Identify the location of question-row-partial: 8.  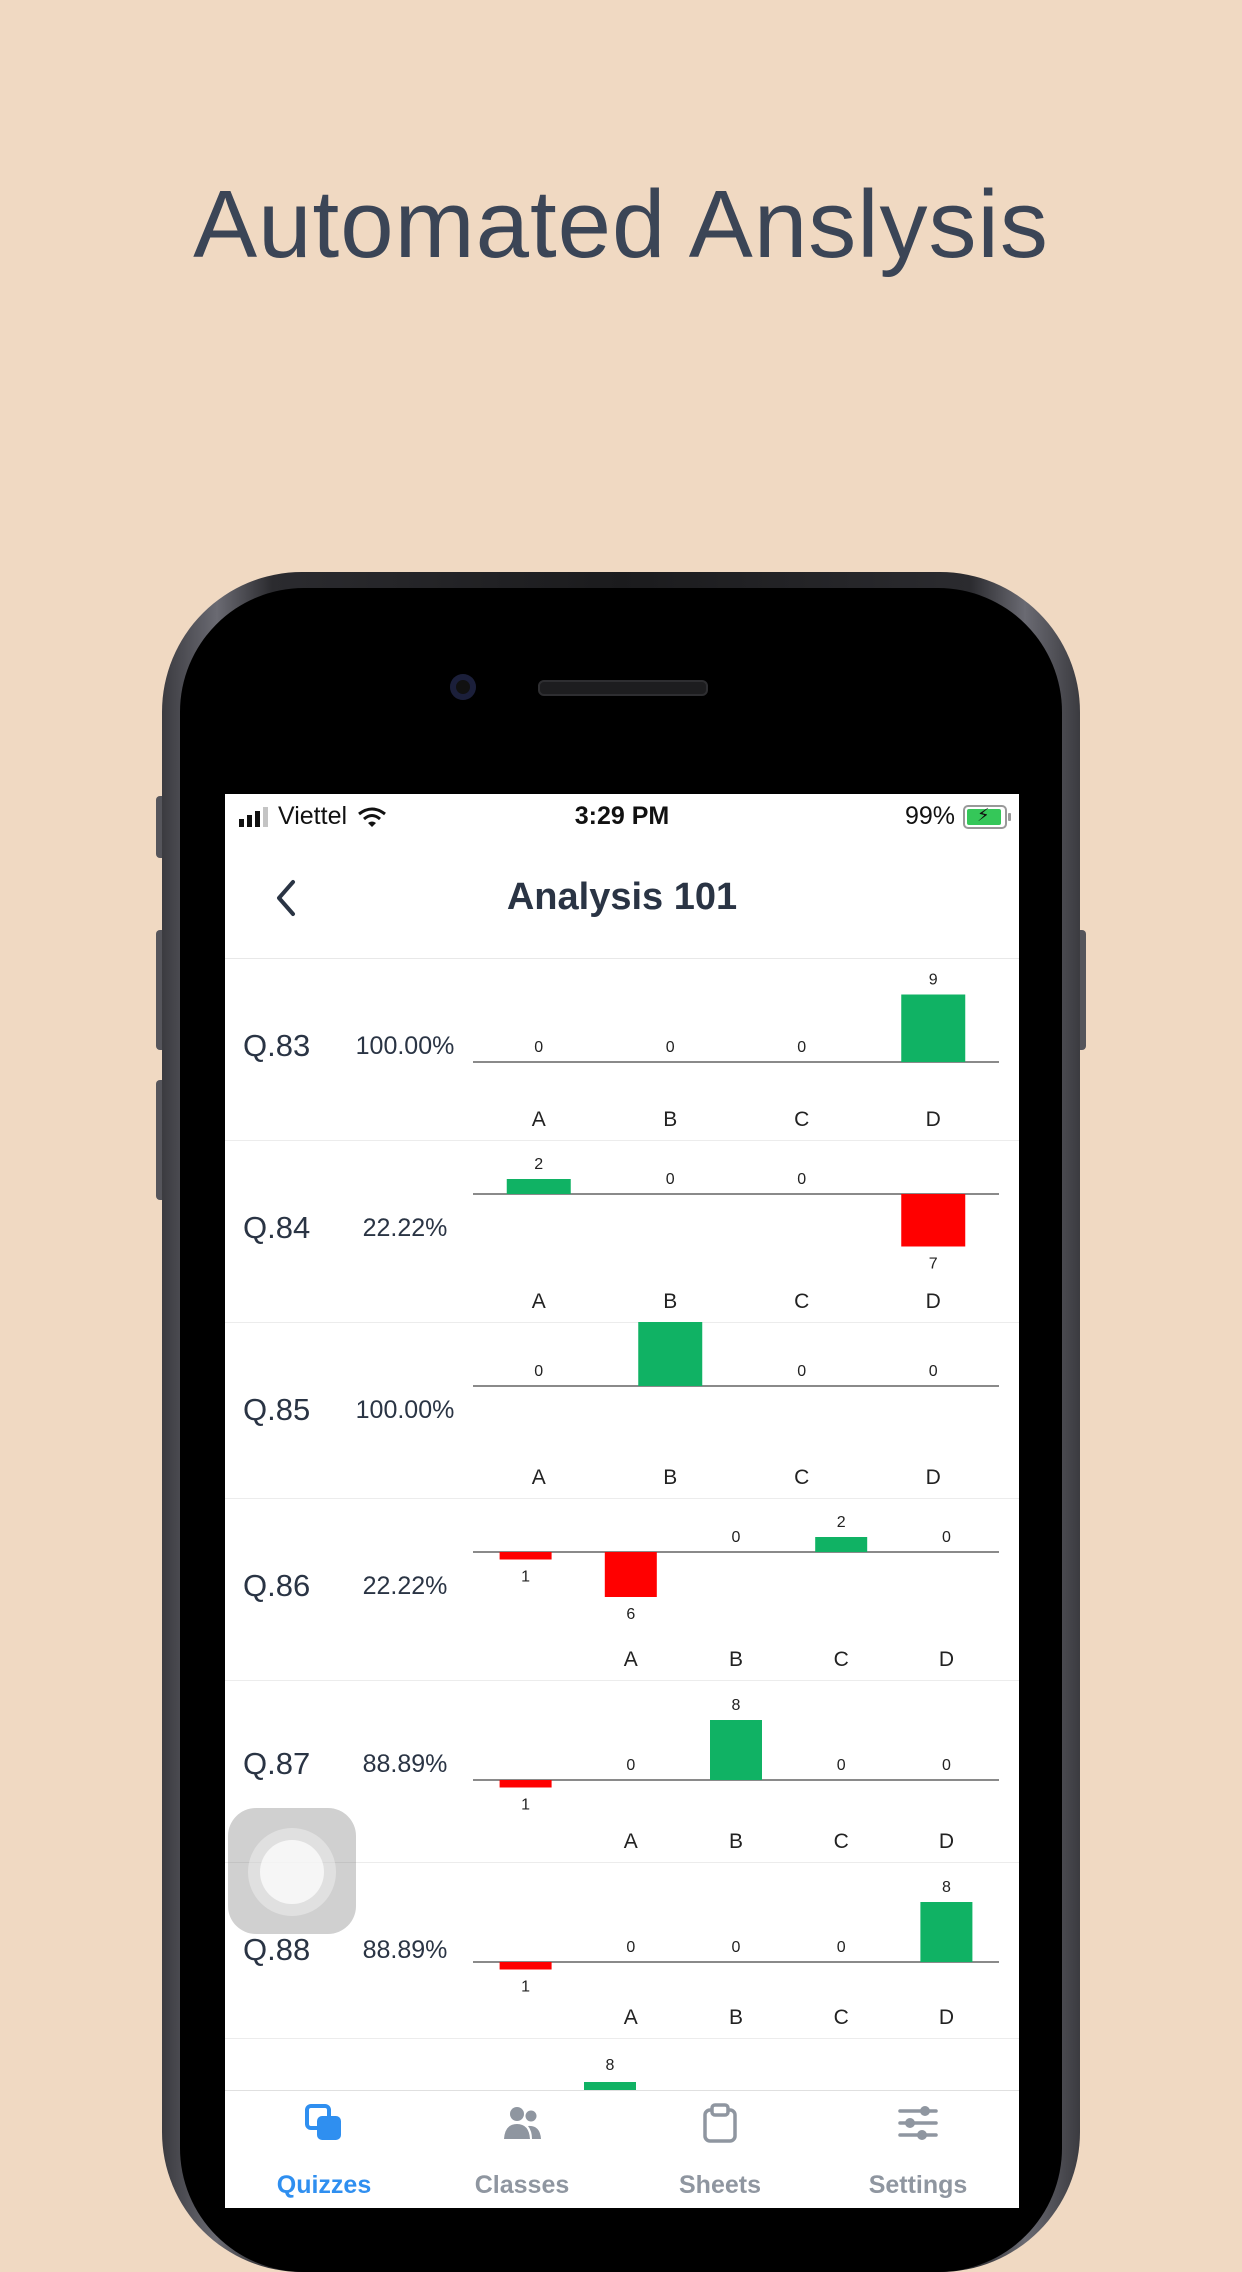
(622, 2068).